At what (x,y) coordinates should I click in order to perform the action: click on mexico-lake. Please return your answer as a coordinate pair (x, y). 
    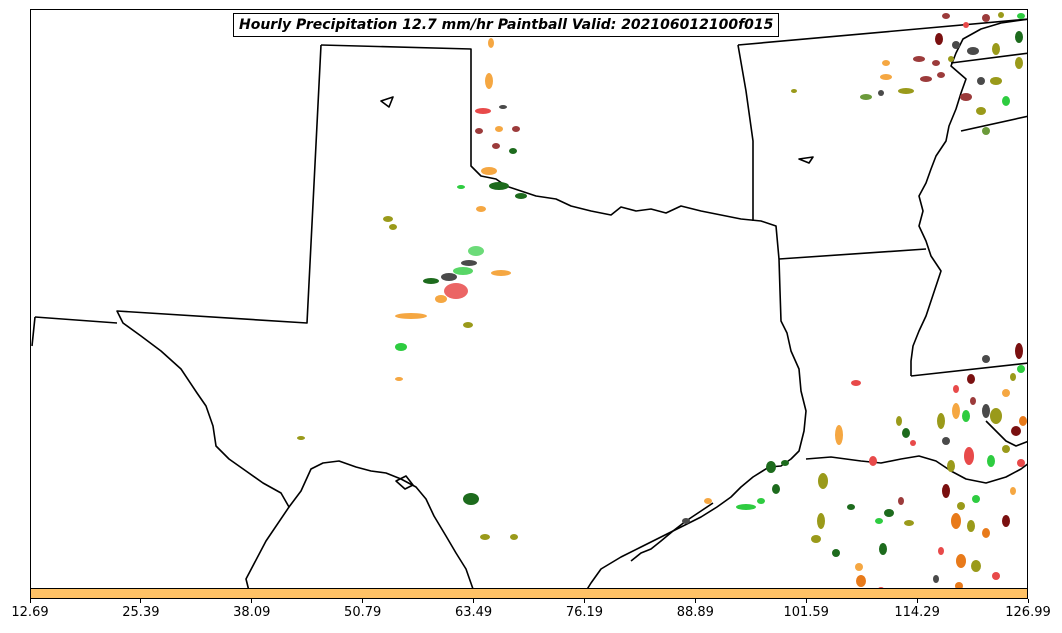
    Looking at the image, I should click on (404, 482).